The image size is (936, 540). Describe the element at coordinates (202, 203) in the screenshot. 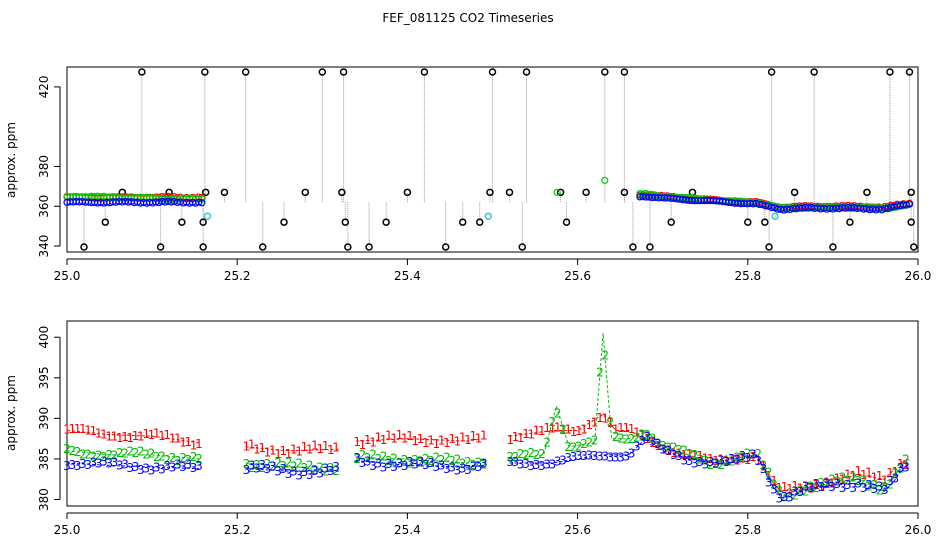

I see `blue-series-point` at that location.